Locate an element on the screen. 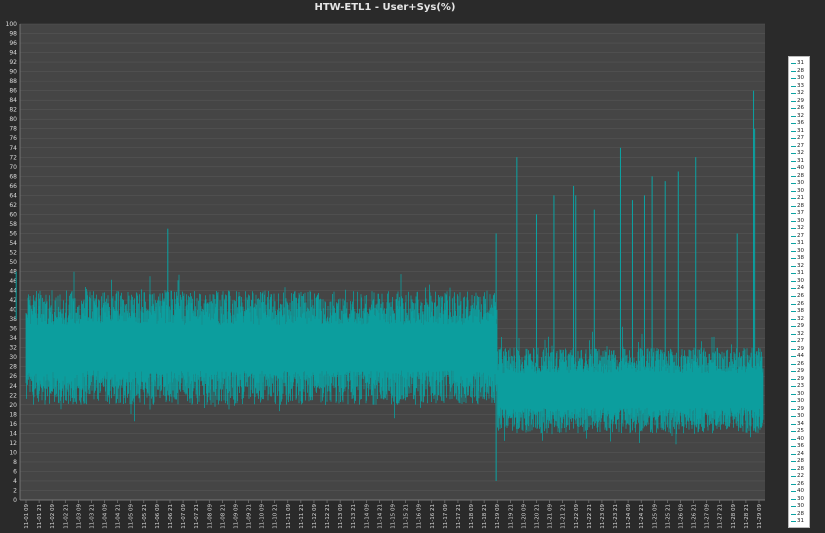  y-tick-label: 96 is located at coordinates (13, 43).